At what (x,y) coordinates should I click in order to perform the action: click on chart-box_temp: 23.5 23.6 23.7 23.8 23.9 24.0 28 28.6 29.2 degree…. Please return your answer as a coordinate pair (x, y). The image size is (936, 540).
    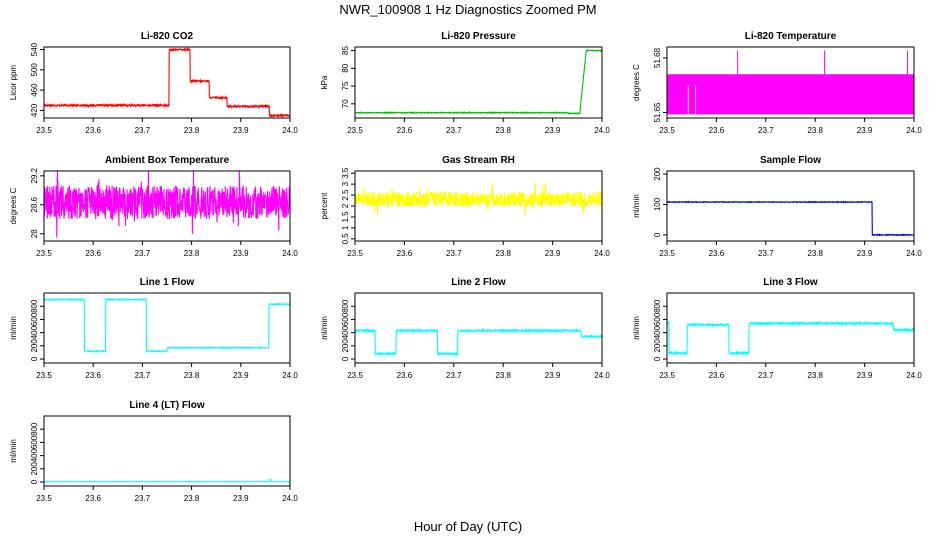
    Looking at the image, I should click on (153, 206).